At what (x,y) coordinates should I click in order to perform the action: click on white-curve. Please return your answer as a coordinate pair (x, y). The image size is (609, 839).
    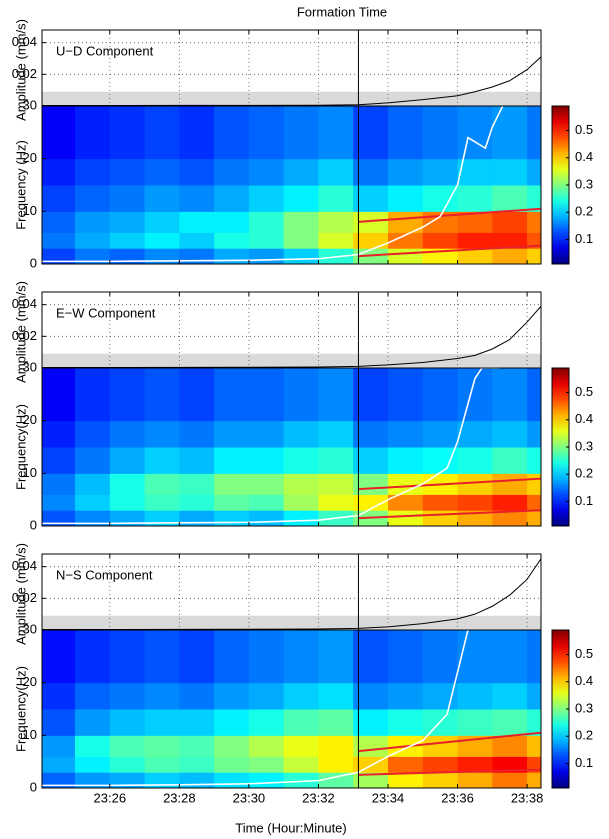
    Looking at the image, I should click on (273, 184).